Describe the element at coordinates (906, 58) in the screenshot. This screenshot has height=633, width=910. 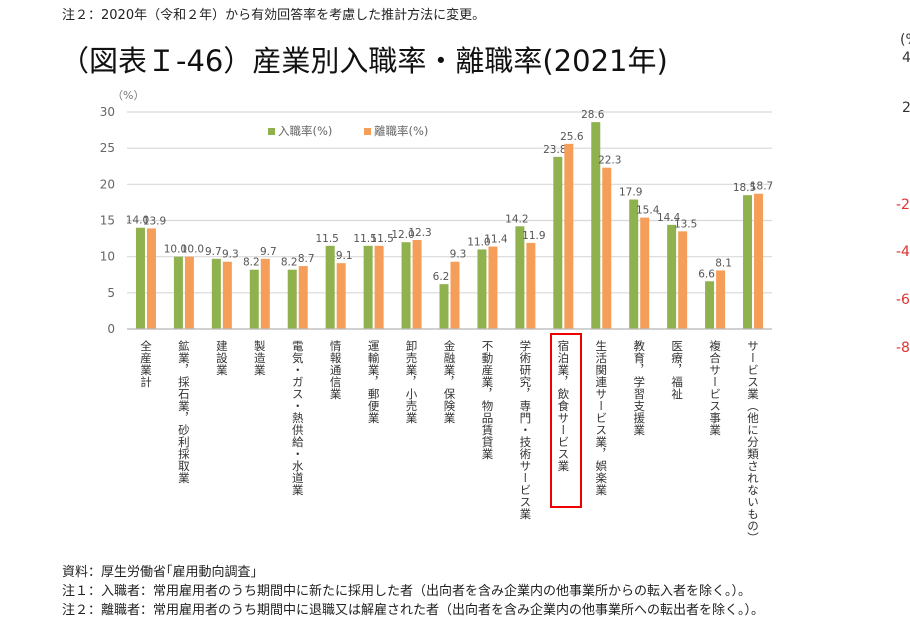
I see `clipped-fragment: 4` at that location.